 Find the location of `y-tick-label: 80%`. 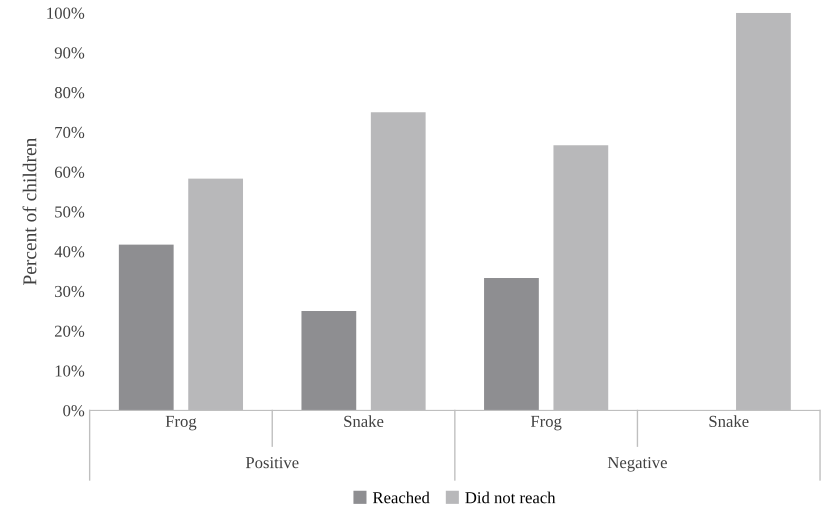

y-tick-label: 80% is located at coordinates (69, 92).